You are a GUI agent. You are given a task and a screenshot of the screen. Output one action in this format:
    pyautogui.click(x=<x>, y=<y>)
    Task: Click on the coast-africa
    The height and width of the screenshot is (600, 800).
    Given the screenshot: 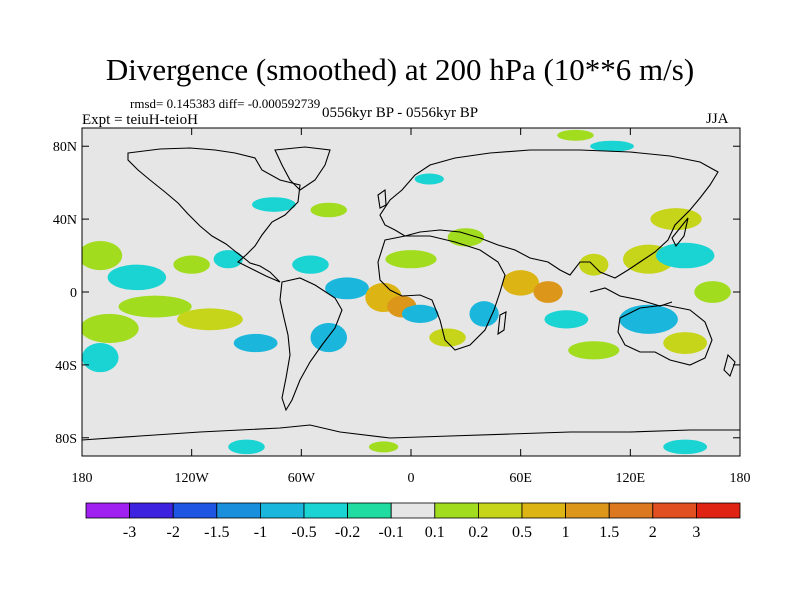 What is the action you would take?
    pyautogui.click(x=441, y=293)
    